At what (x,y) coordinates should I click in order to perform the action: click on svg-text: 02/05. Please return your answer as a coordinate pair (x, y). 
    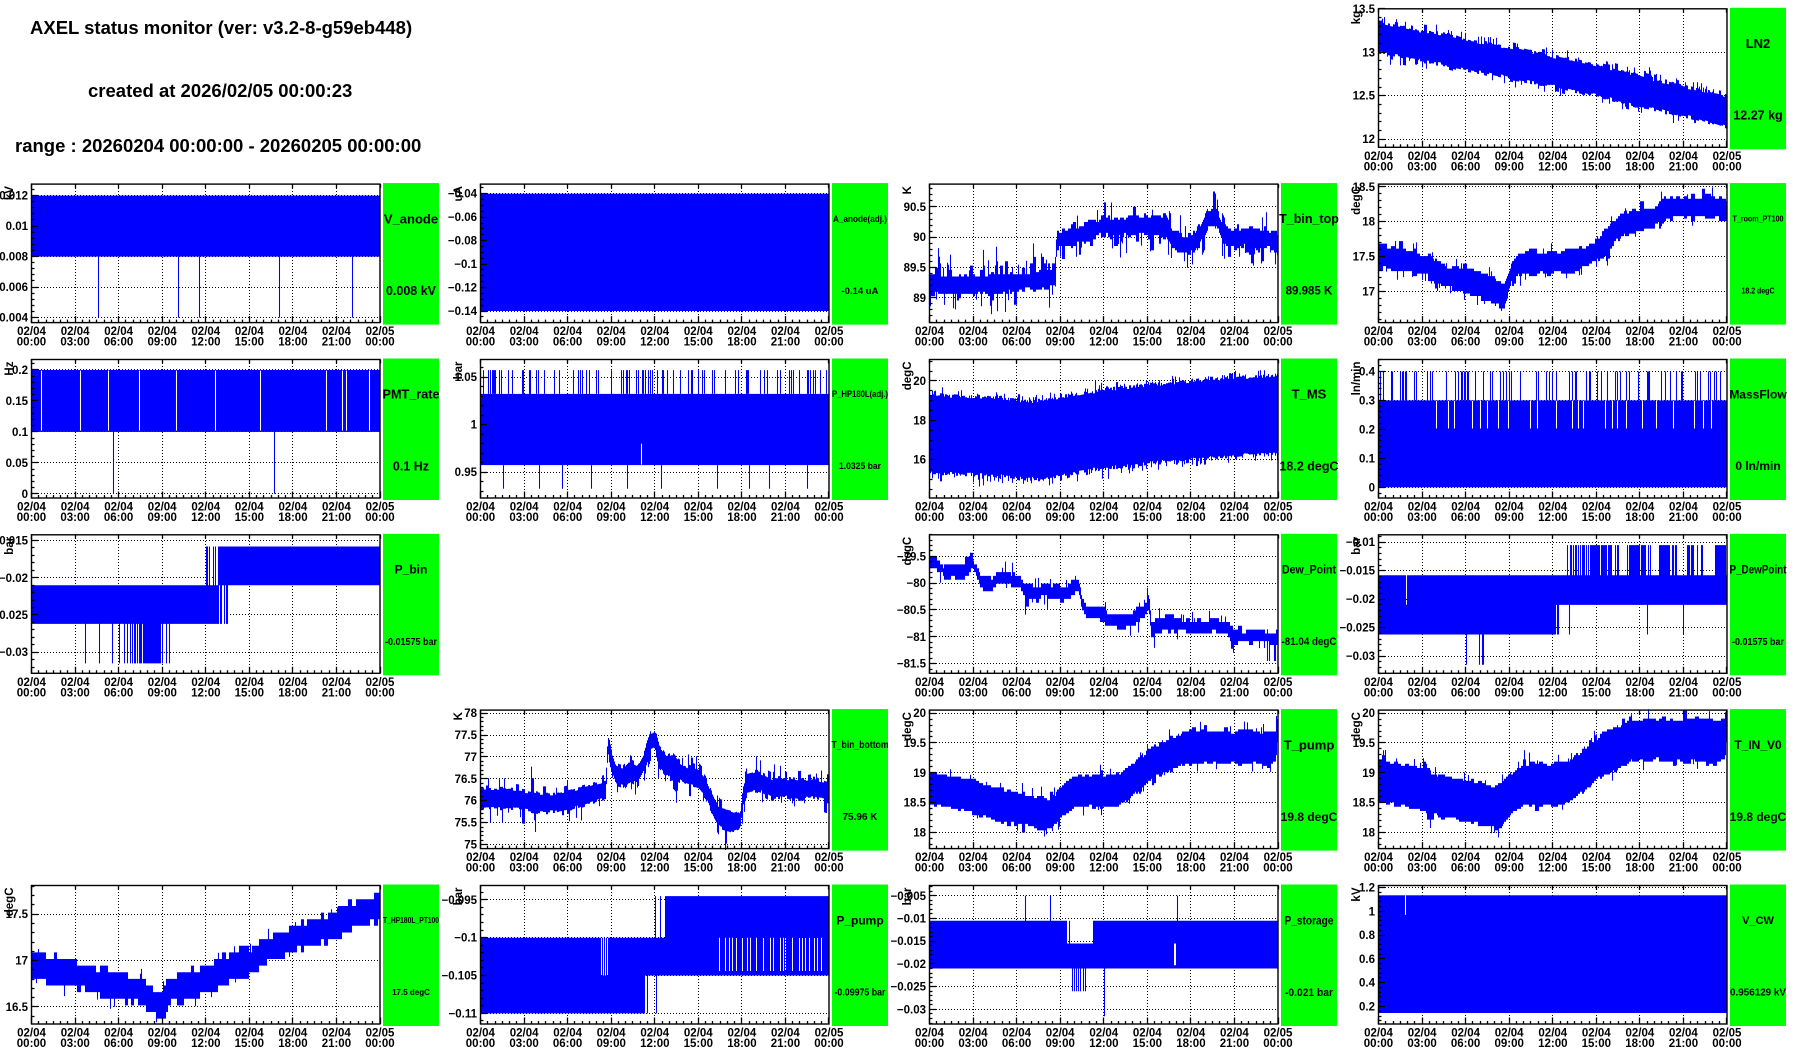
    Looking at the image, I should click on (1727, 683).